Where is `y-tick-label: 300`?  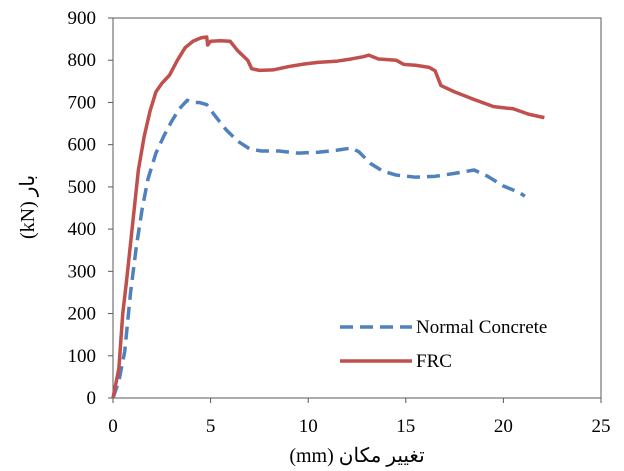
y-tick-label: 300 is located at coordinates (82, 271).